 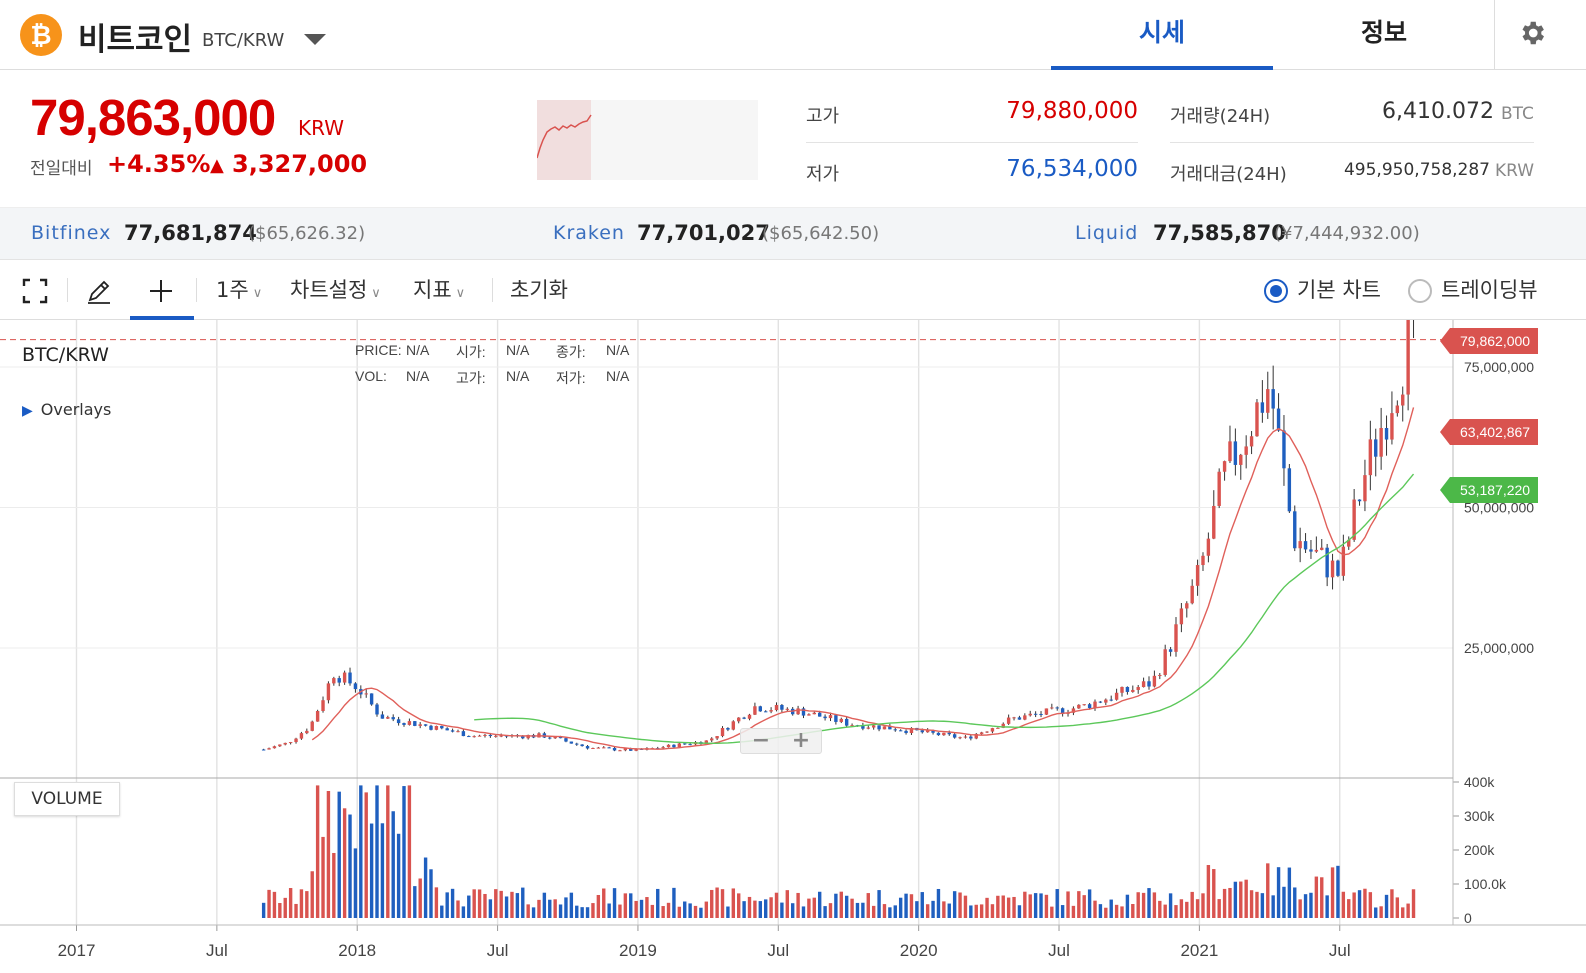 I want to click on crosshair-icon, so click(x=161, y=291).